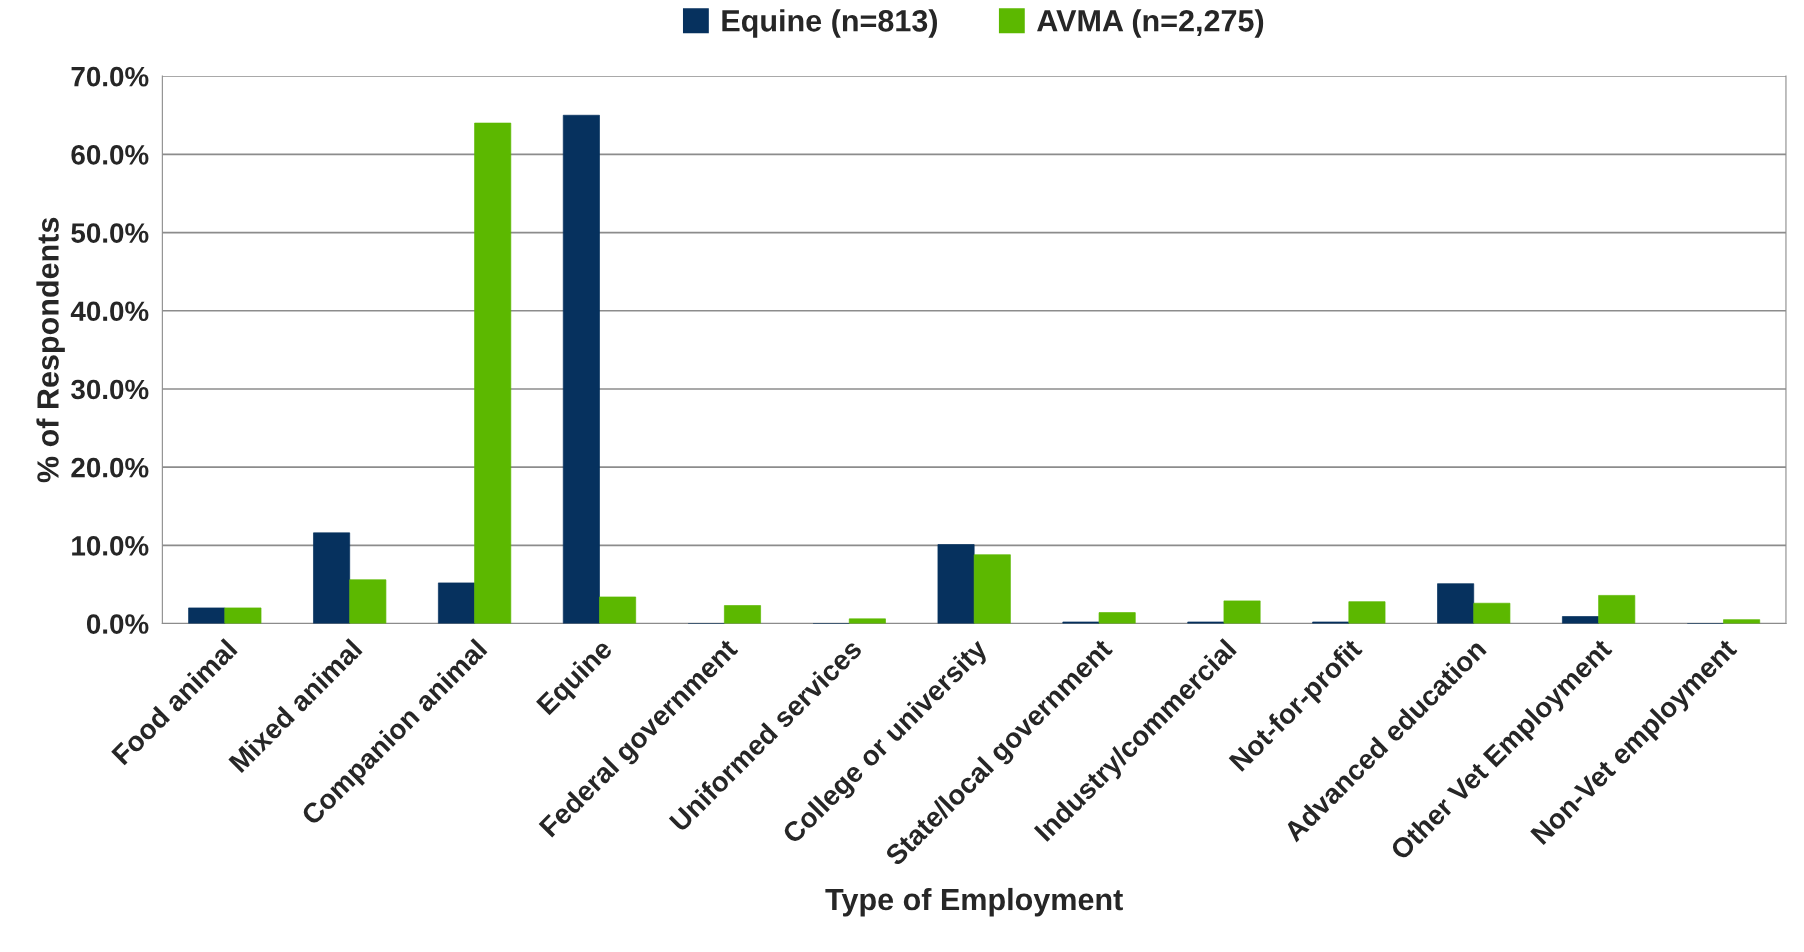  I want to click on y-tick-label: 60.0%, so click(110, 155).